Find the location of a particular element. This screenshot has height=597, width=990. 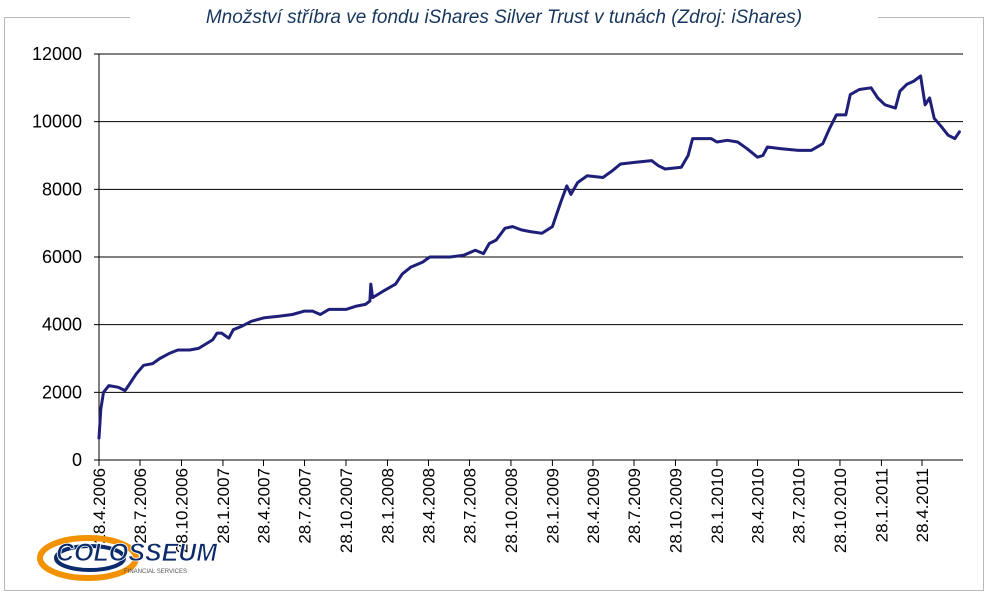

logo-tagline: FINANCIAL SERVICES is located at coordinates (155, 572).